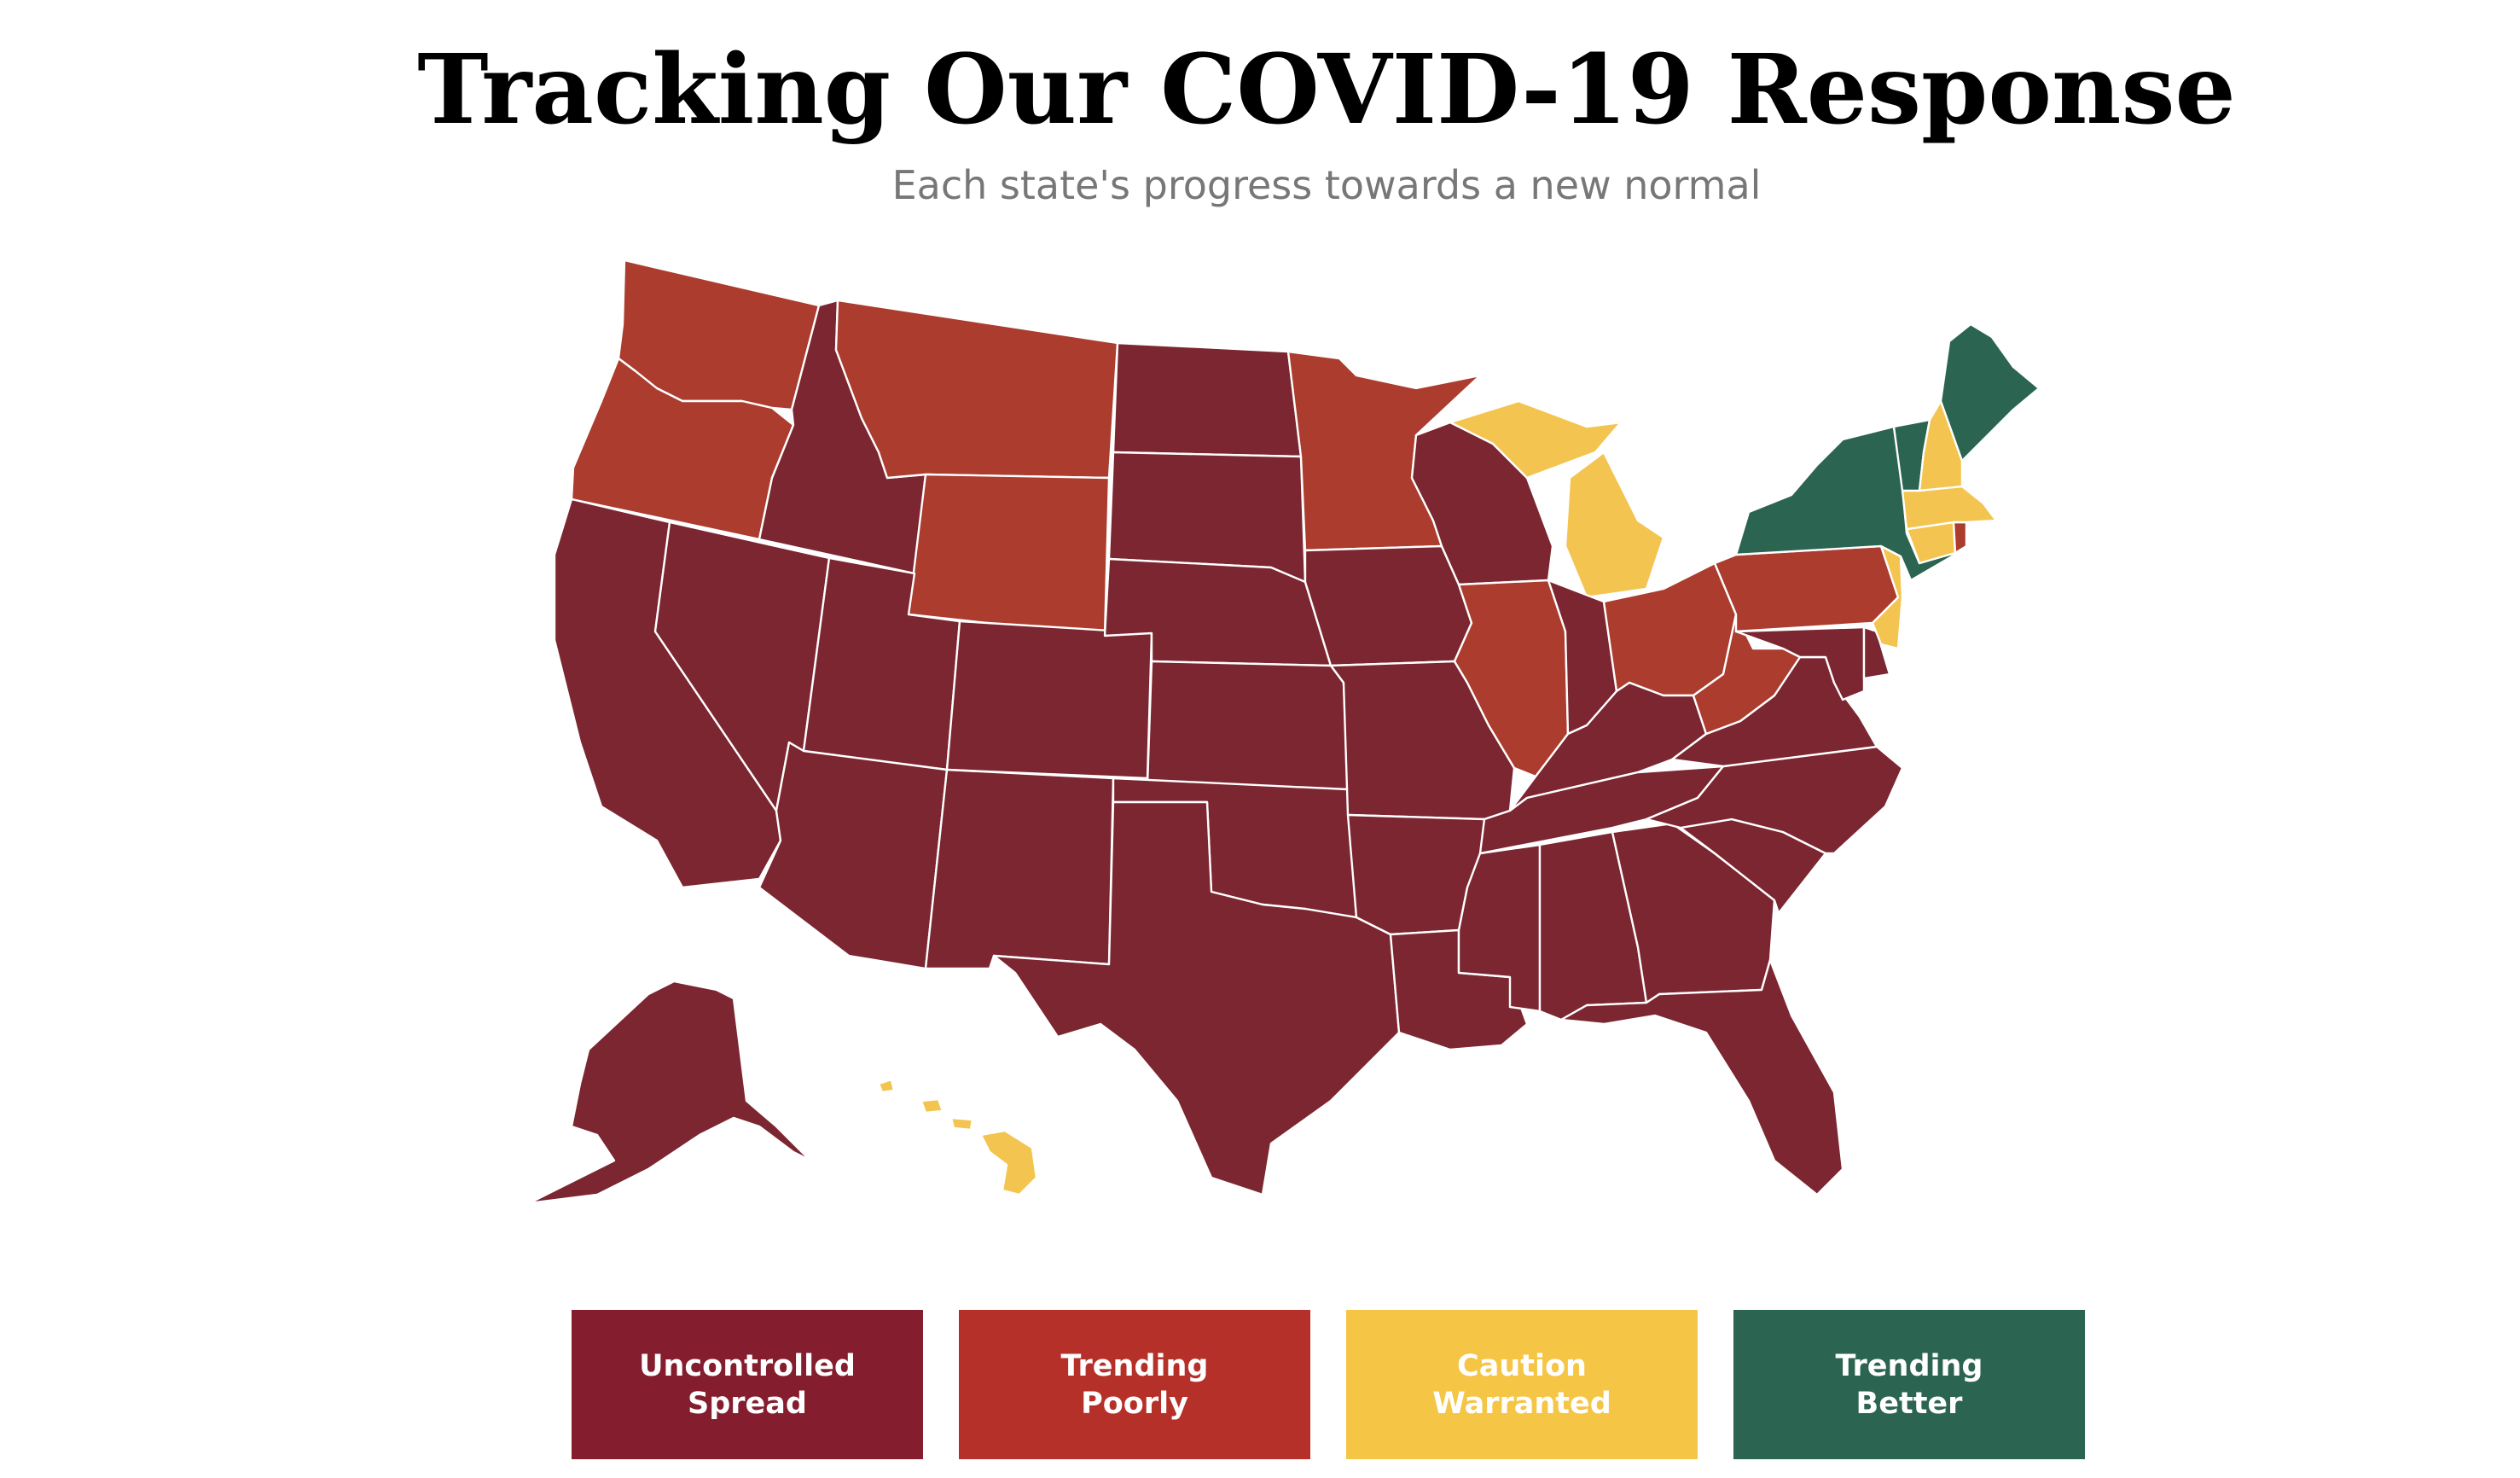  I want to click on state-tx, so click(1196, 998).